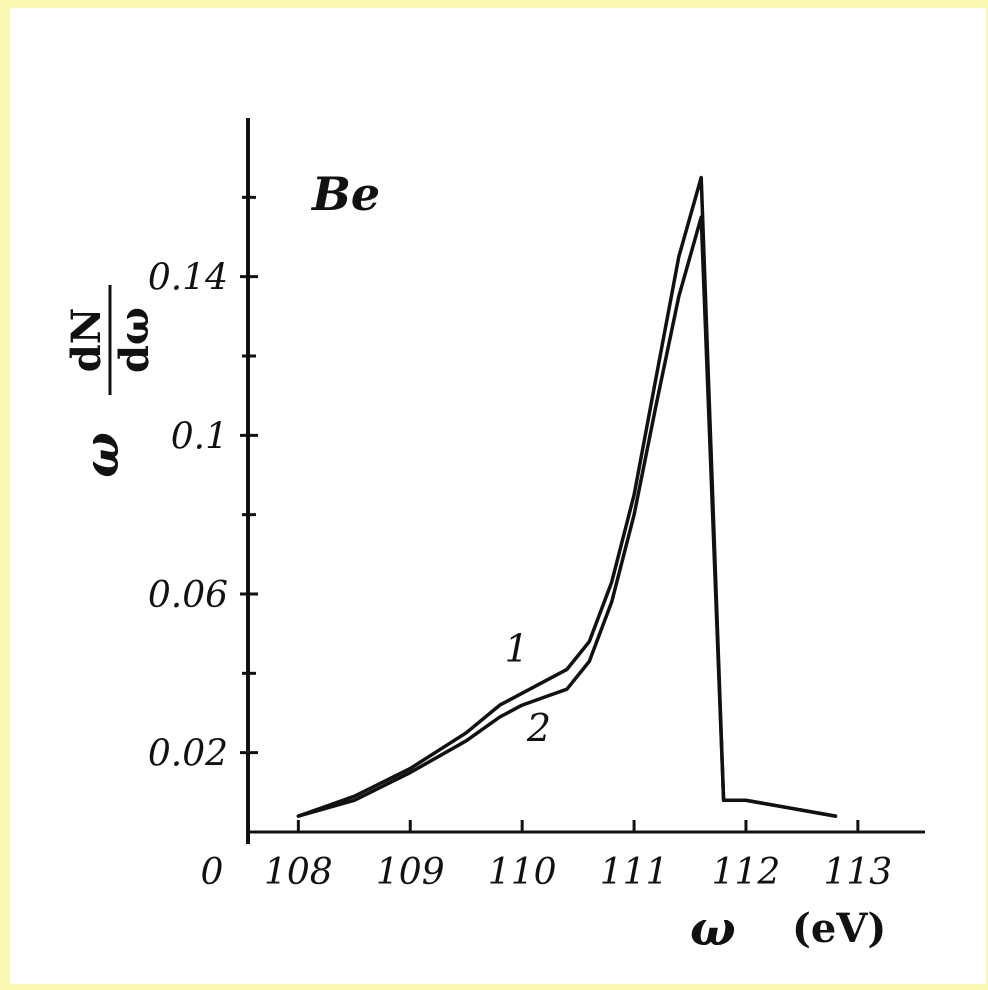 The image size is (988, 990). Describe the element at coordinates (188, 278) in the screenshot. I see `y-tick-label: 0.14` at that location.